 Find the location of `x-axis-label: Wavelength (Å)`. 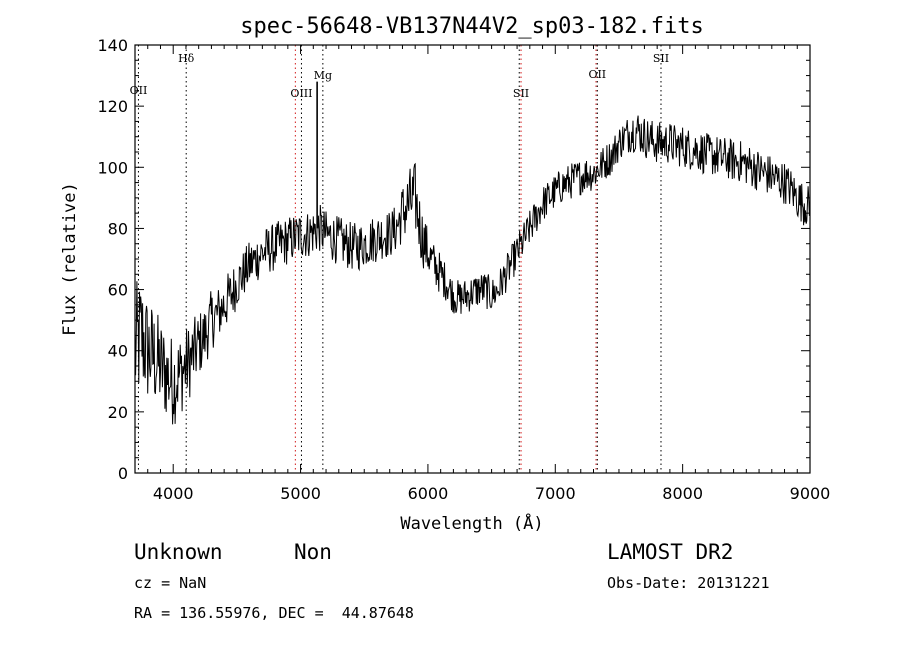

x-axis-label: Wavelength (Å) is located at coordinates (471, 523).